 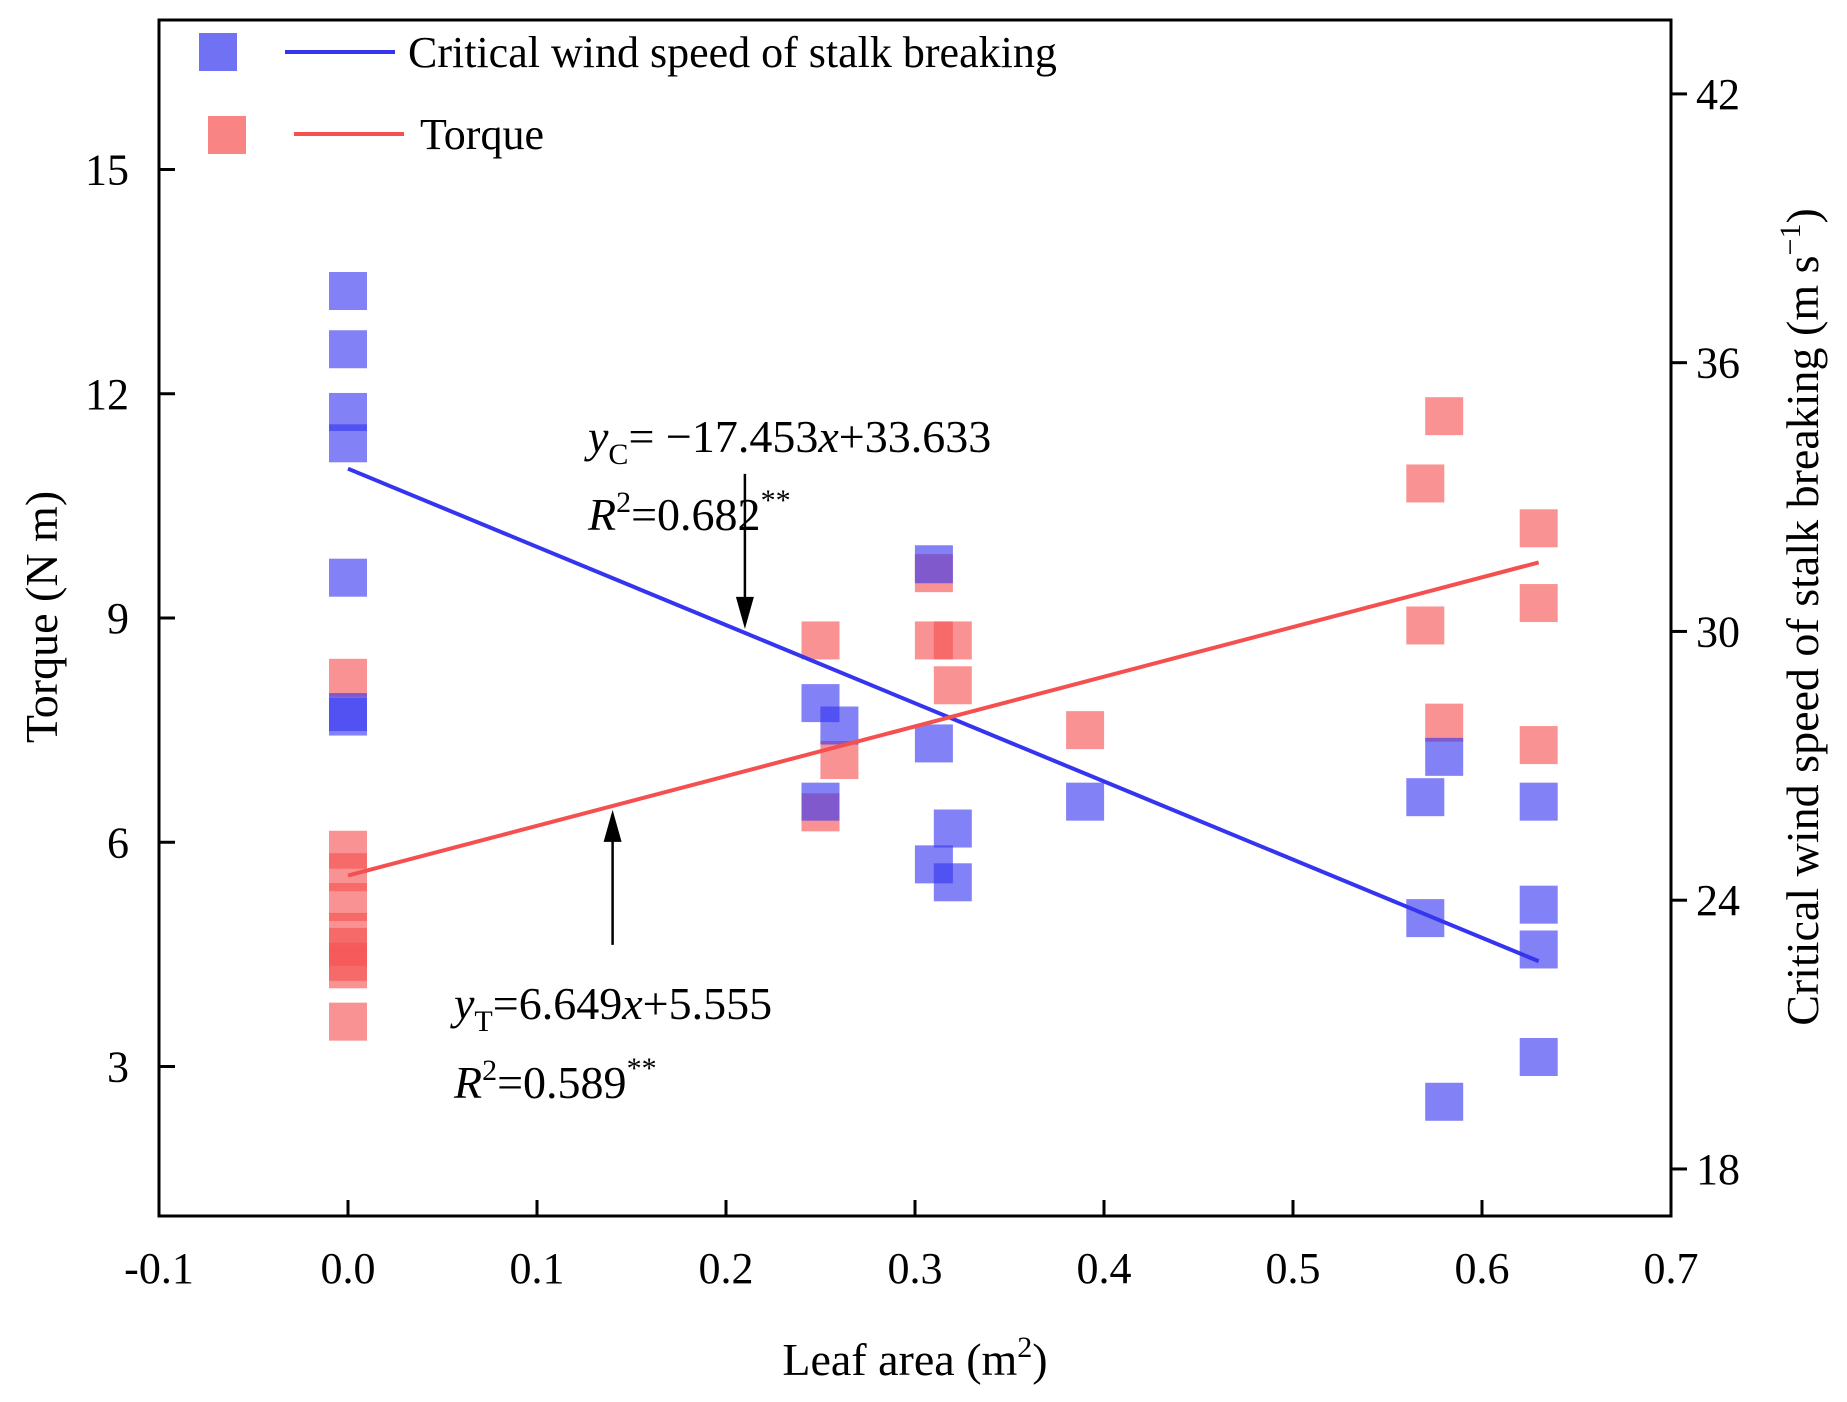 I want to click on annotation-torque-r: R, so click(x=467, y=1082).